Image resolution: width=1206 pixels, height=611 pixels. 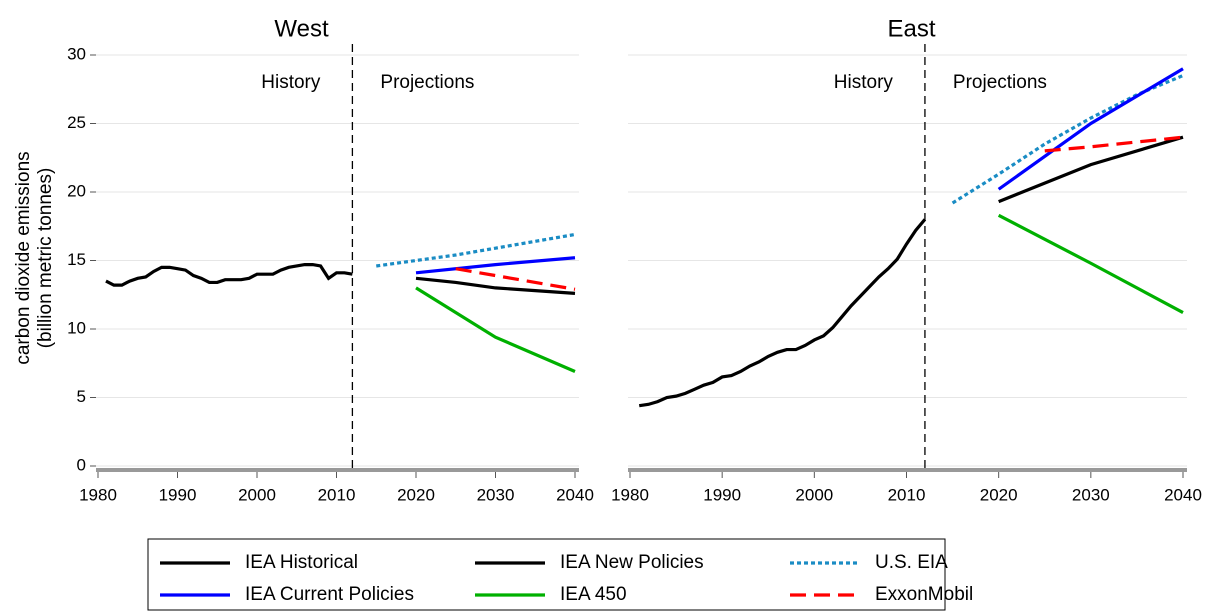 I want to click on y-tick-label: 15, so click(x=76, y=259).